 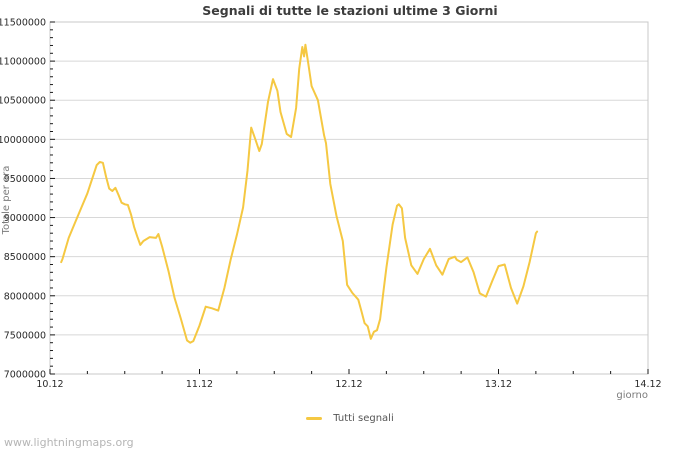 What do you see at coordinates (498, 384) in the screenshot?
I see `x-tick-label: 13.12` at bounding box center [498, 384].